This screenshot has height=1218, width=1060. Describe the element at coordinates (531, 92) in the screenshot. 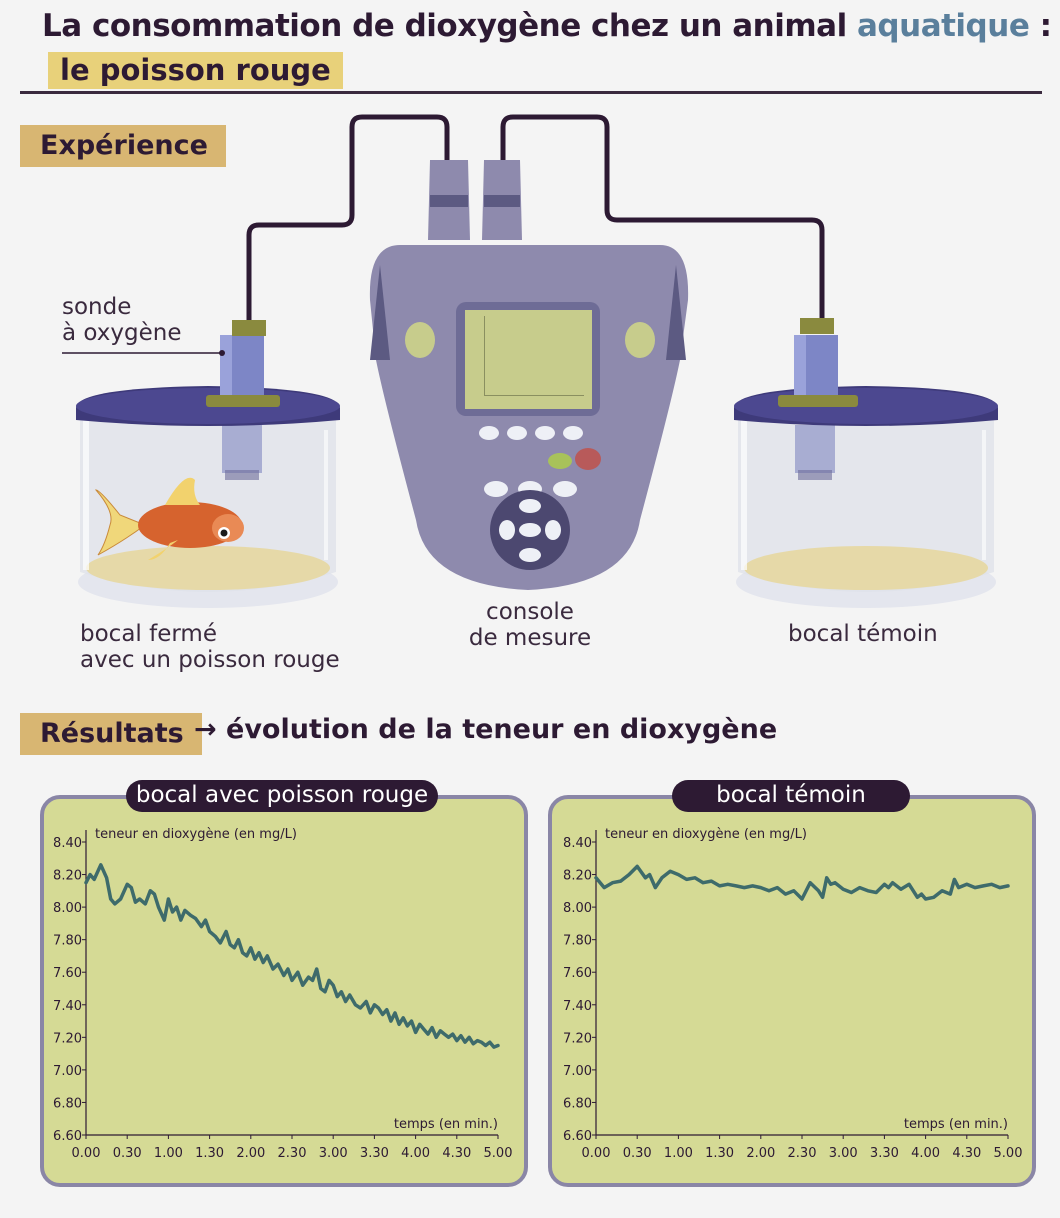

I see `header-divider` at that location.